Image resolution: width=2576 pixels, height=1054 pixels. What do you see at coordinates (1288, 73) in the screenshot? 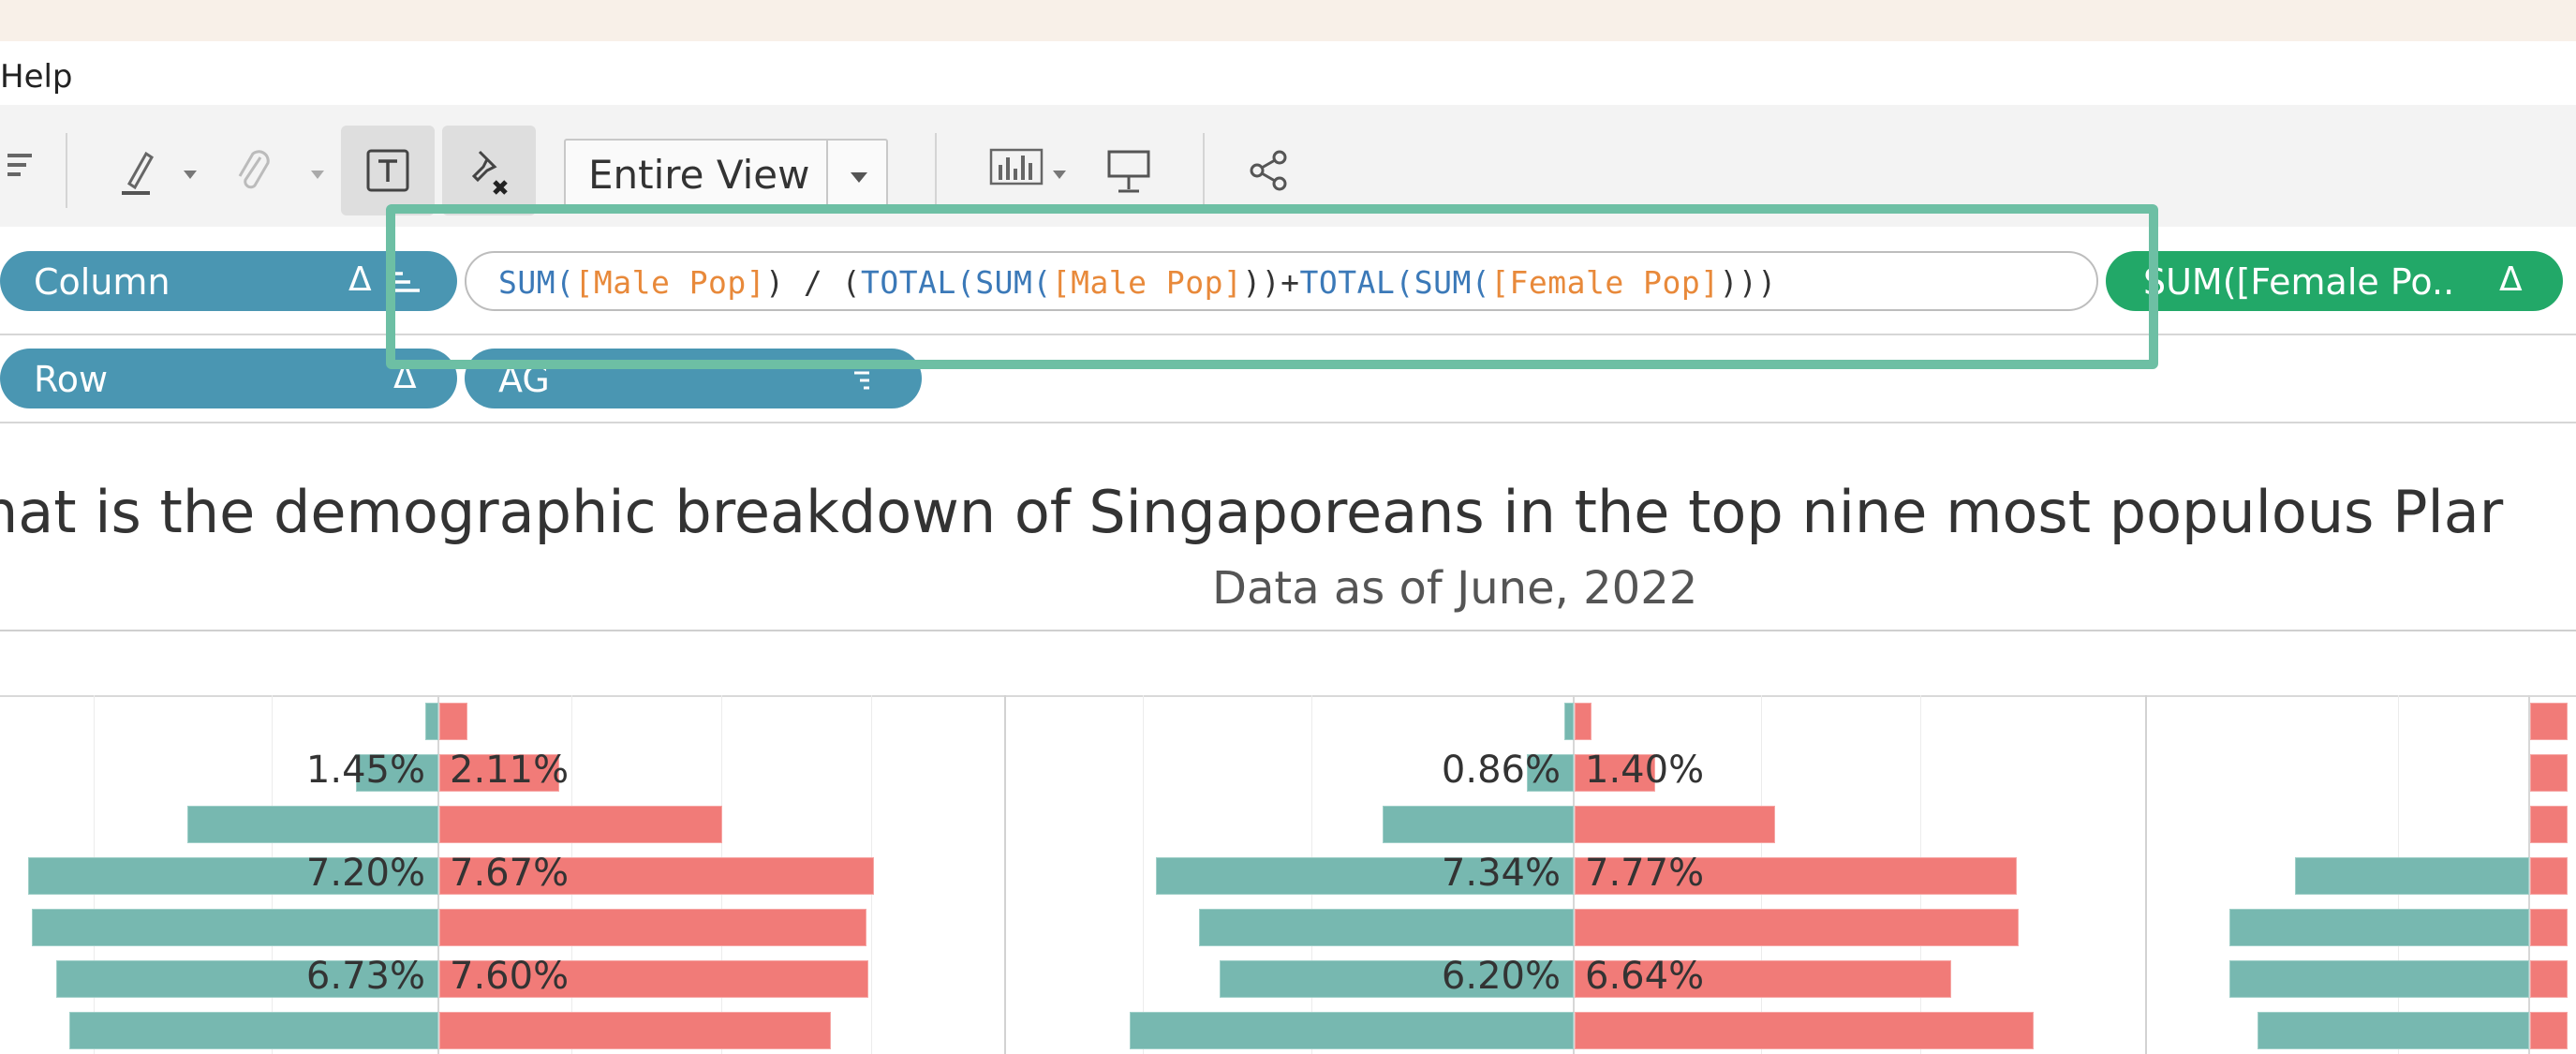
I see `menu-bar` at bounding box center [1288, 73].